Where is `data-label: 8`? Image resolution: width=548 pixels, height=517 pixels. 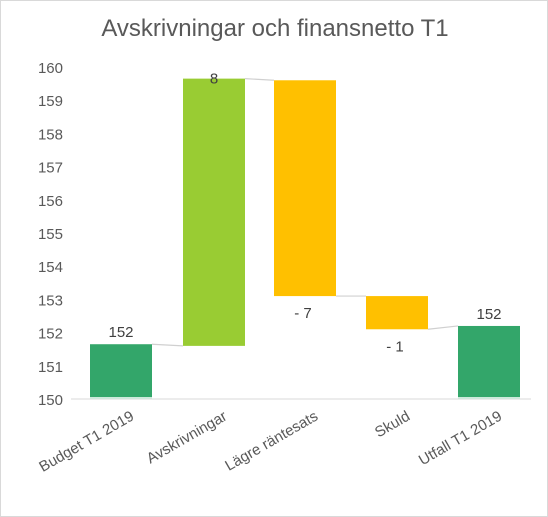
data-label: 8 is located at coordinates (214, 79).